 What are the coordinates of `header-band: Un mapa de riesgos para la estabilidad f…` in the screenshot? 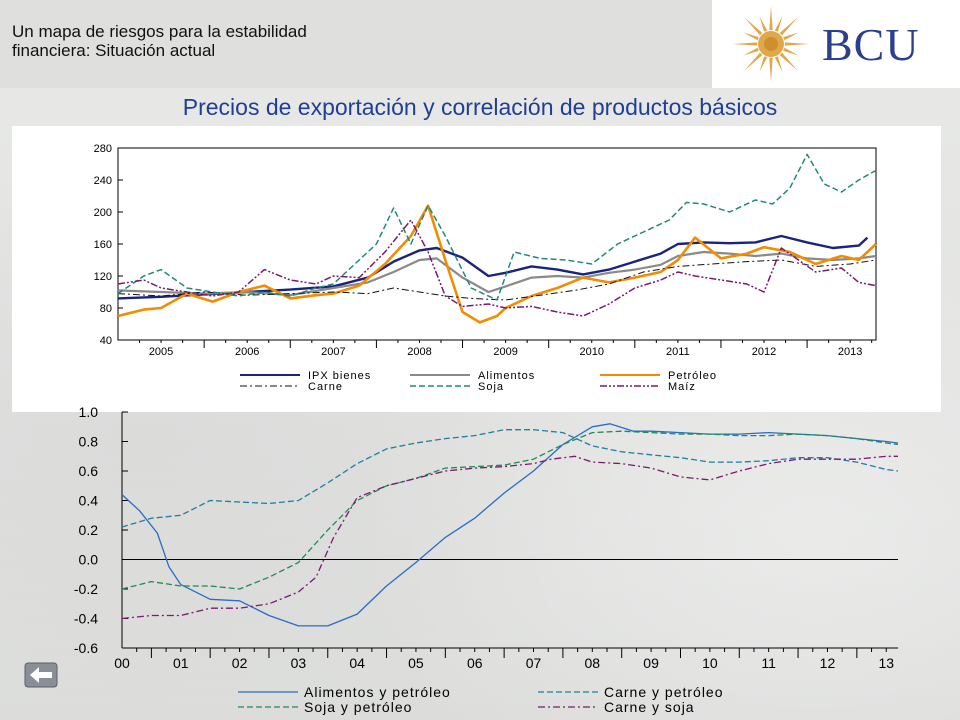 It's located at (480, 44).